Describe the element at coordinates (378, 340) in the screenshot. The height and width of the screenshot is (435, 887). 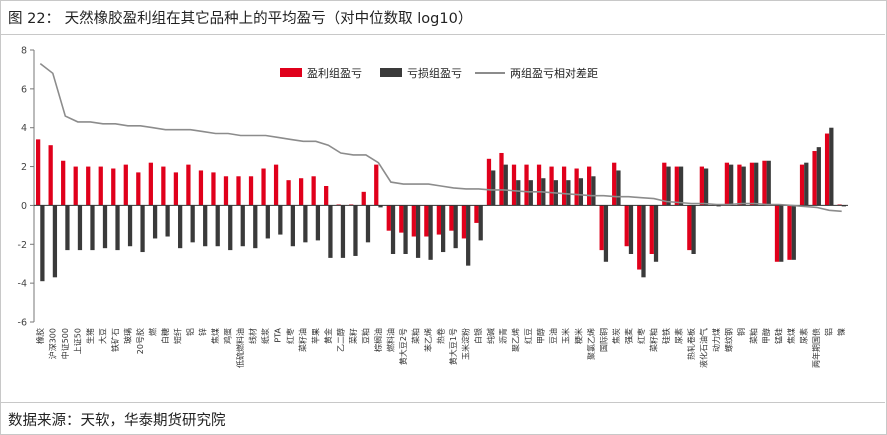
I see `x-tick-label: 棕榈油` at that location.